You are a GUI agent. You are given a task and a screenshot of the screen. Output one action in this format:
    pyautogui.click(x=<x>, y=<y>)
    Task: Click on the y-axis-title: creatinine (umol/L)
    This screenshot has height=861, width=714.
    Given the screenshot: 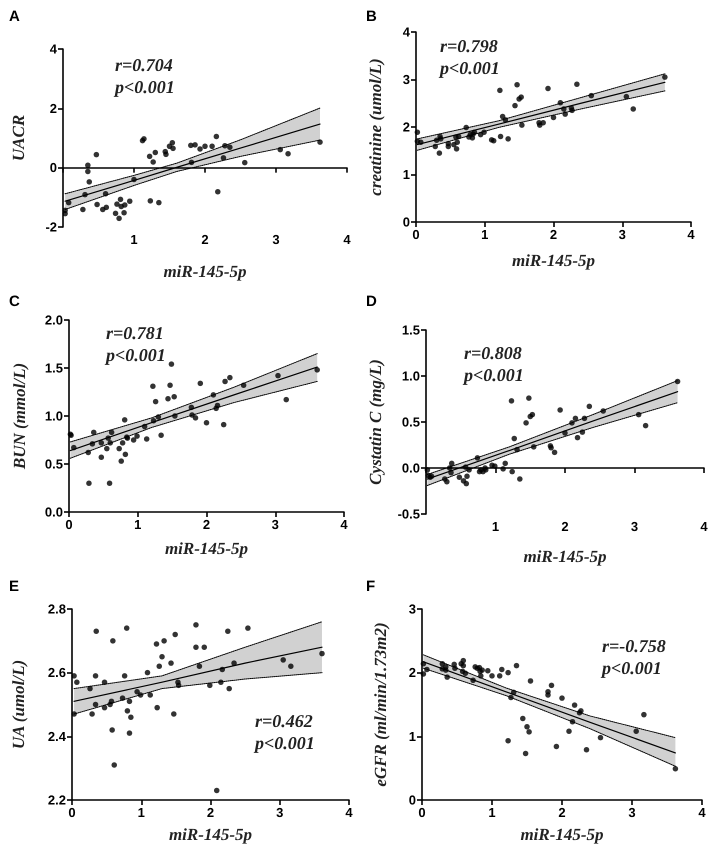 What is the action you would take?
    pyautogui.click(x=375, y=127)
    